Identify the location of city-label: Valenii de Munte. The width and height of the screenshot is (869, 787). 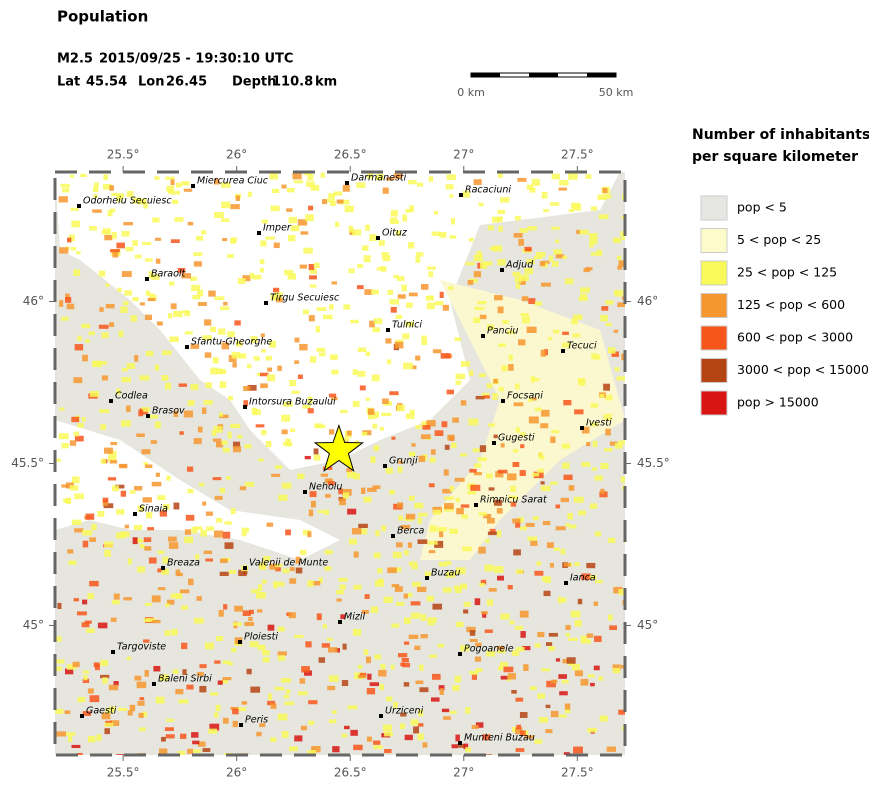
(288, 563).